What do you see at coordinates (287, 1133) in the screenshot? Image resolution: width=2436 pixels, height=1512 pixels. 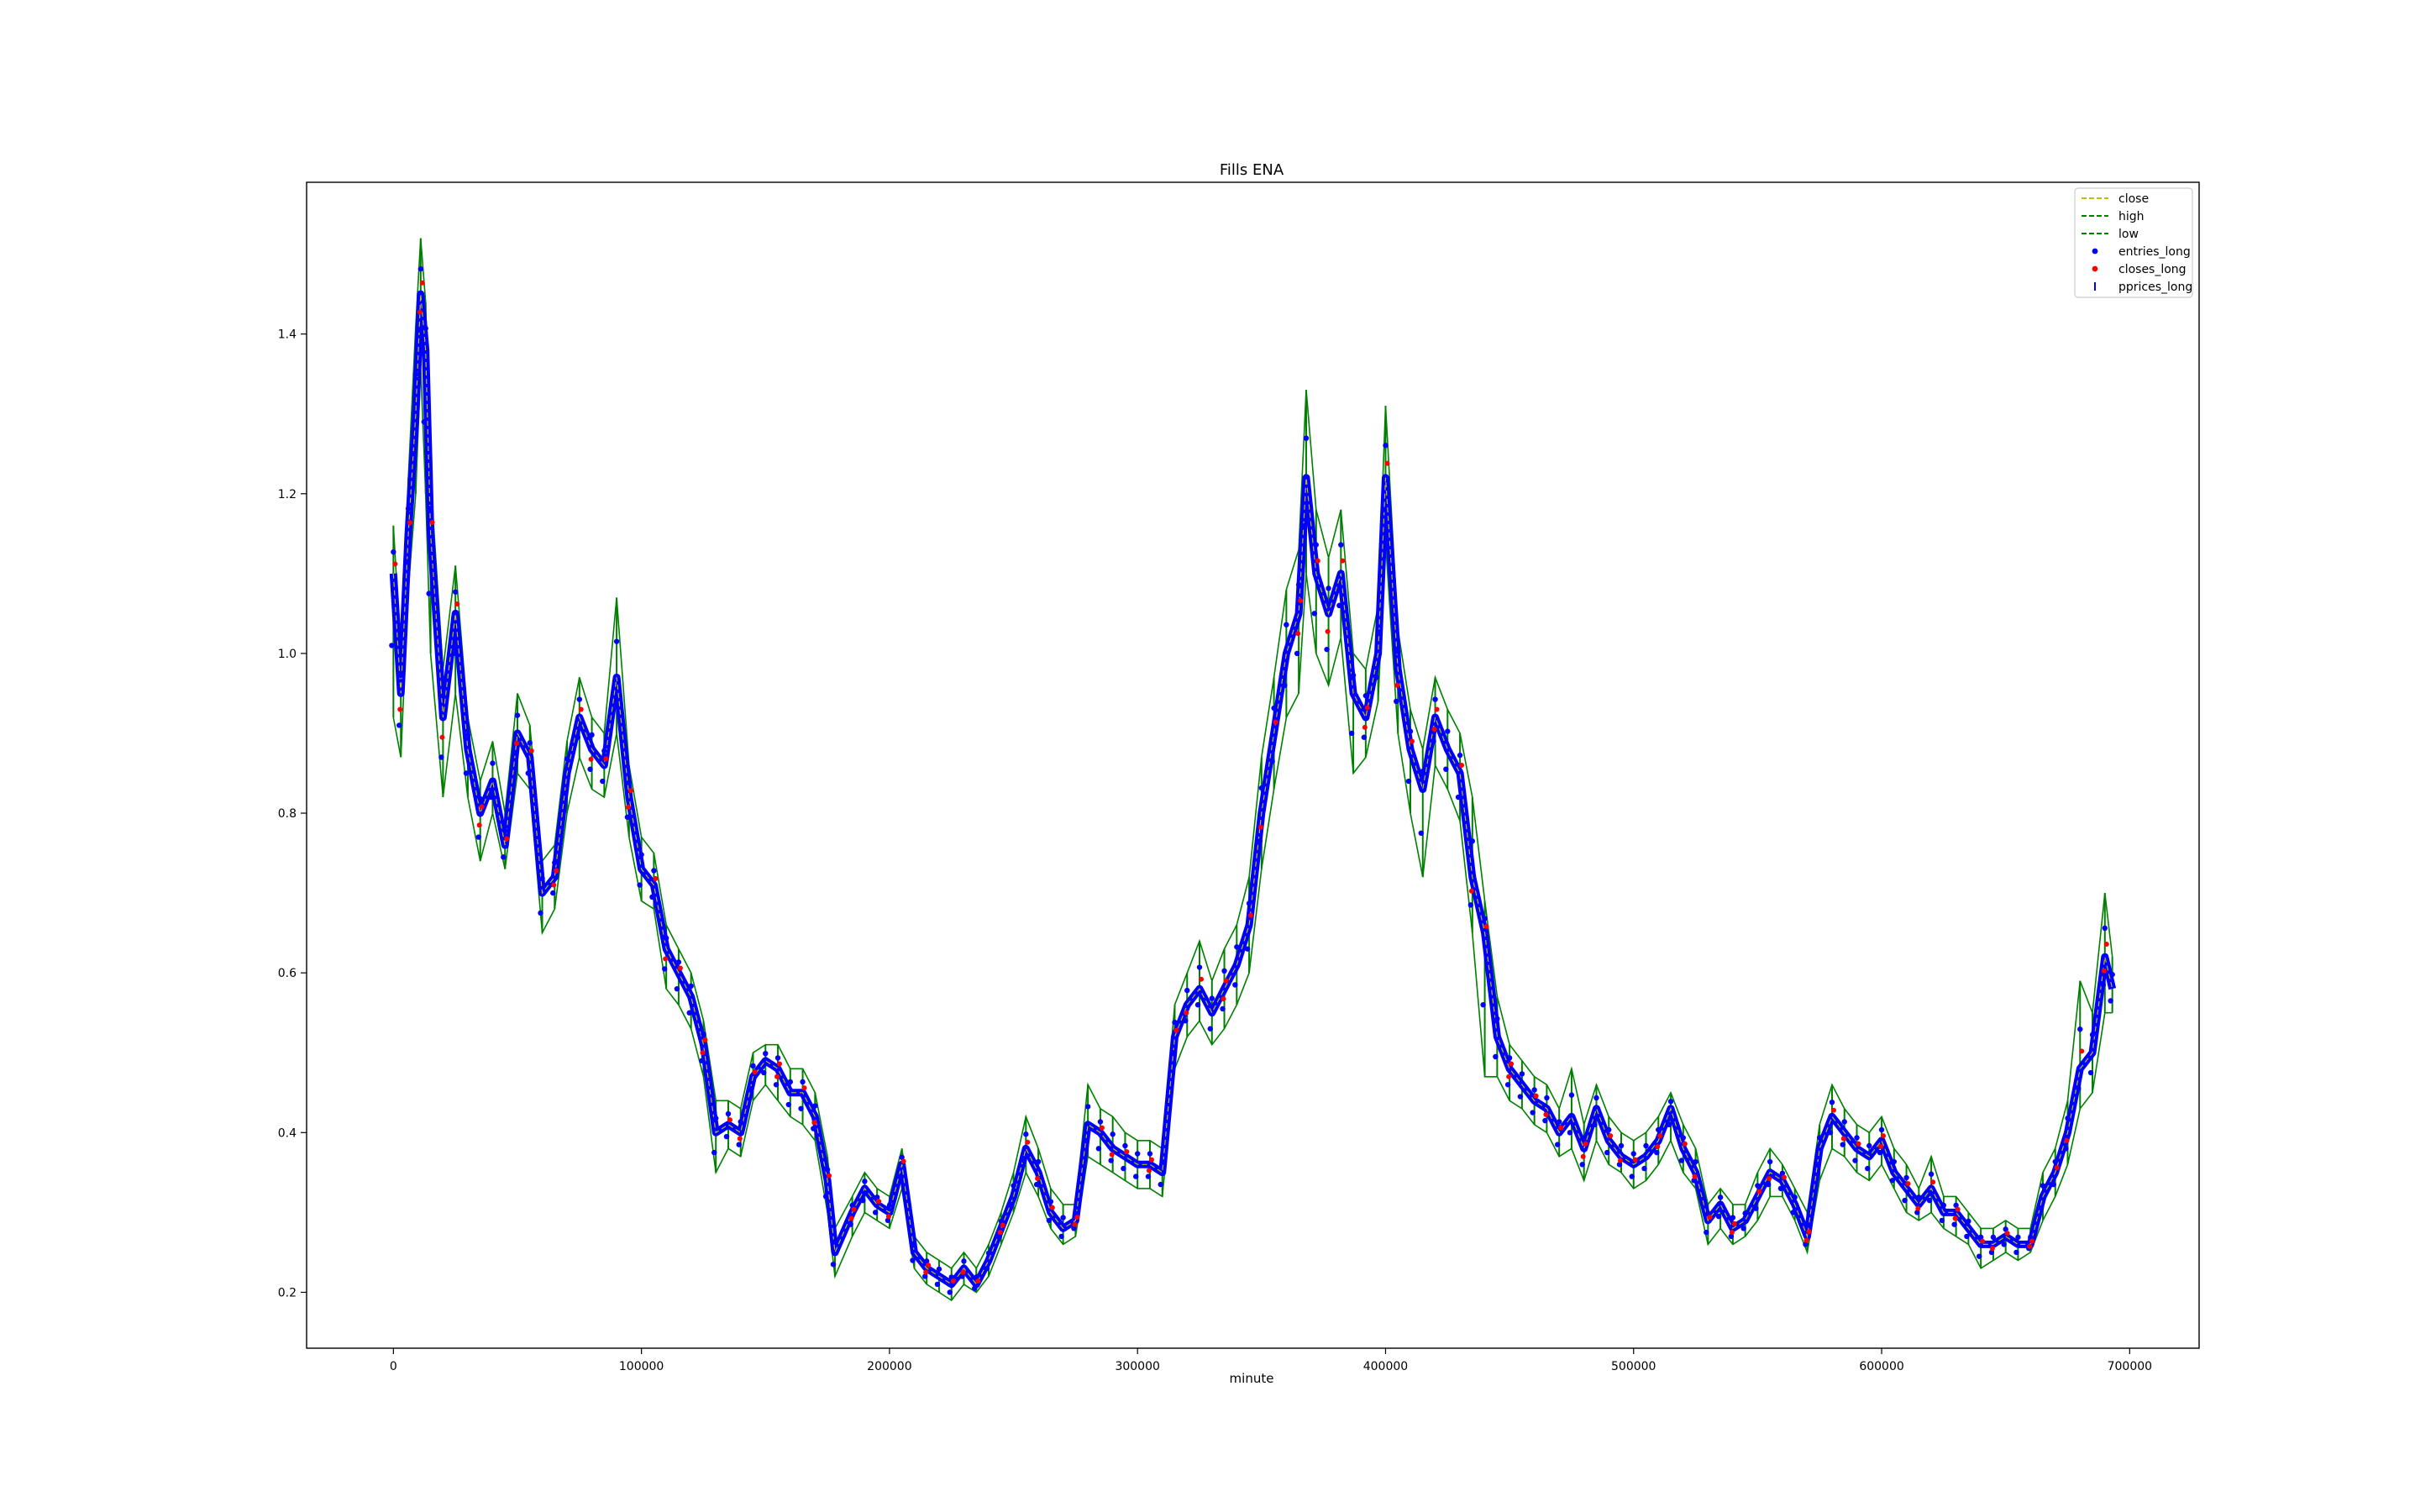 I see `y-tick-label: 0.4` at bounding box center [287, 1133].